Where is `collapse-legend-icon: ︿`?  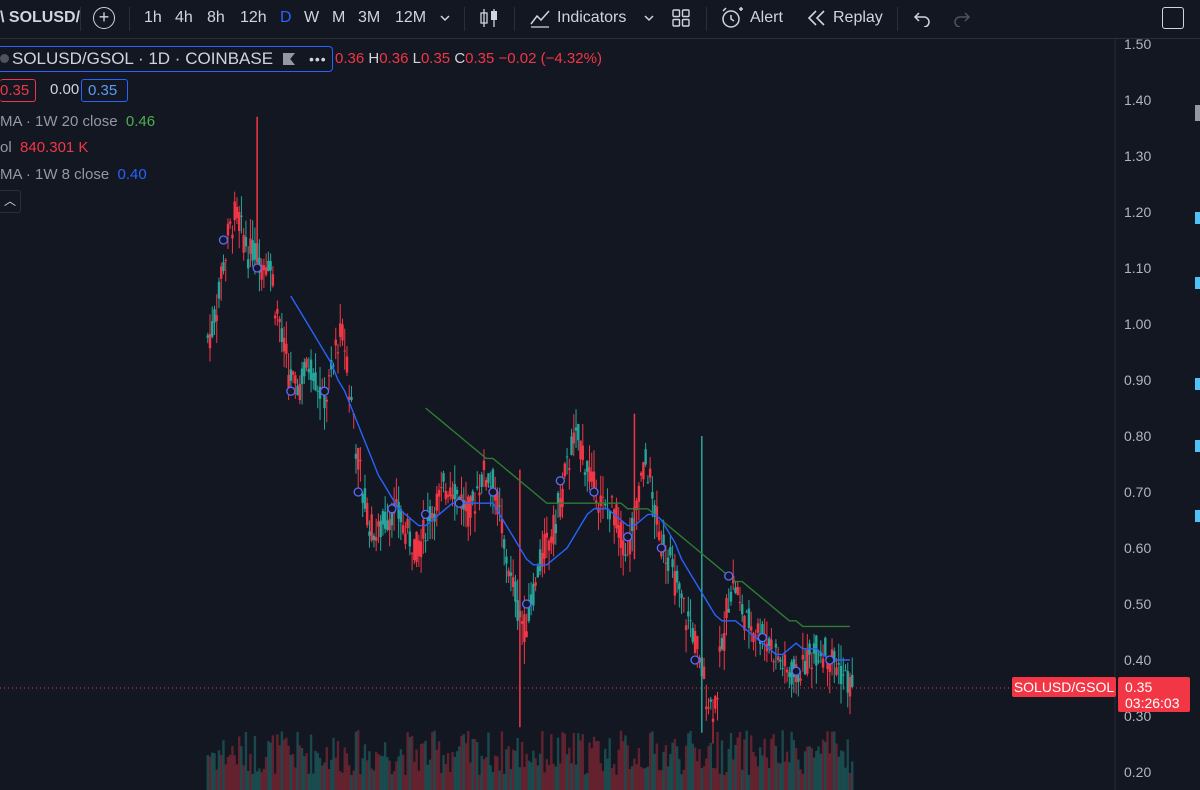
collapse-legend-icon: ︿ is located at coordinates (10, 201).